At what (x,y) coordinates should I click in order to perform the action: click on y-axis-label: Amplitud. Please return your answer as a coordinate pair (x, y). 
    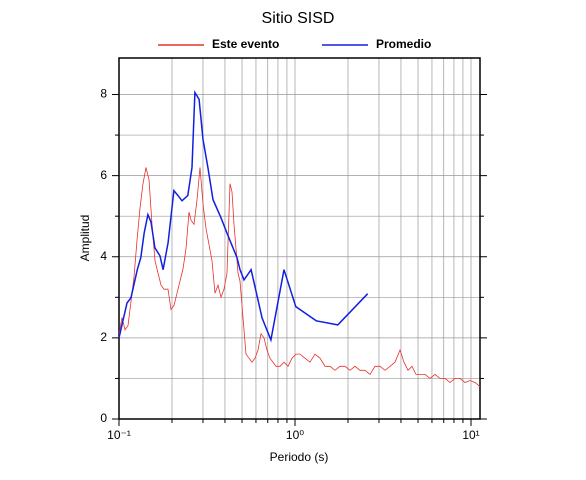
    Looking at the image, I should click on (85, 238).